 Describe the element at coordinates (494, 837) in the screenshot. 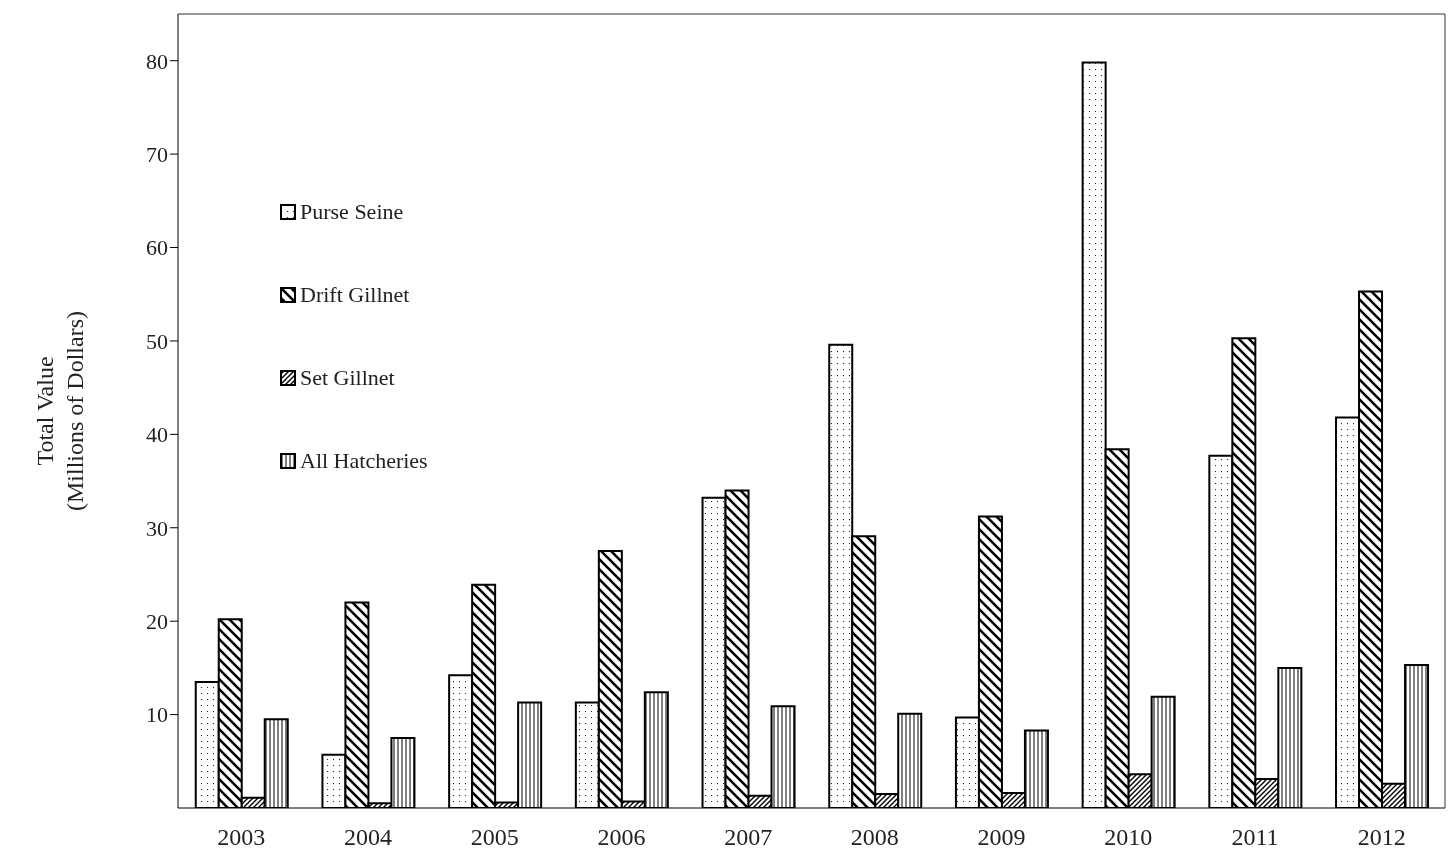

I see `x-tick-label: 2005` at that location.